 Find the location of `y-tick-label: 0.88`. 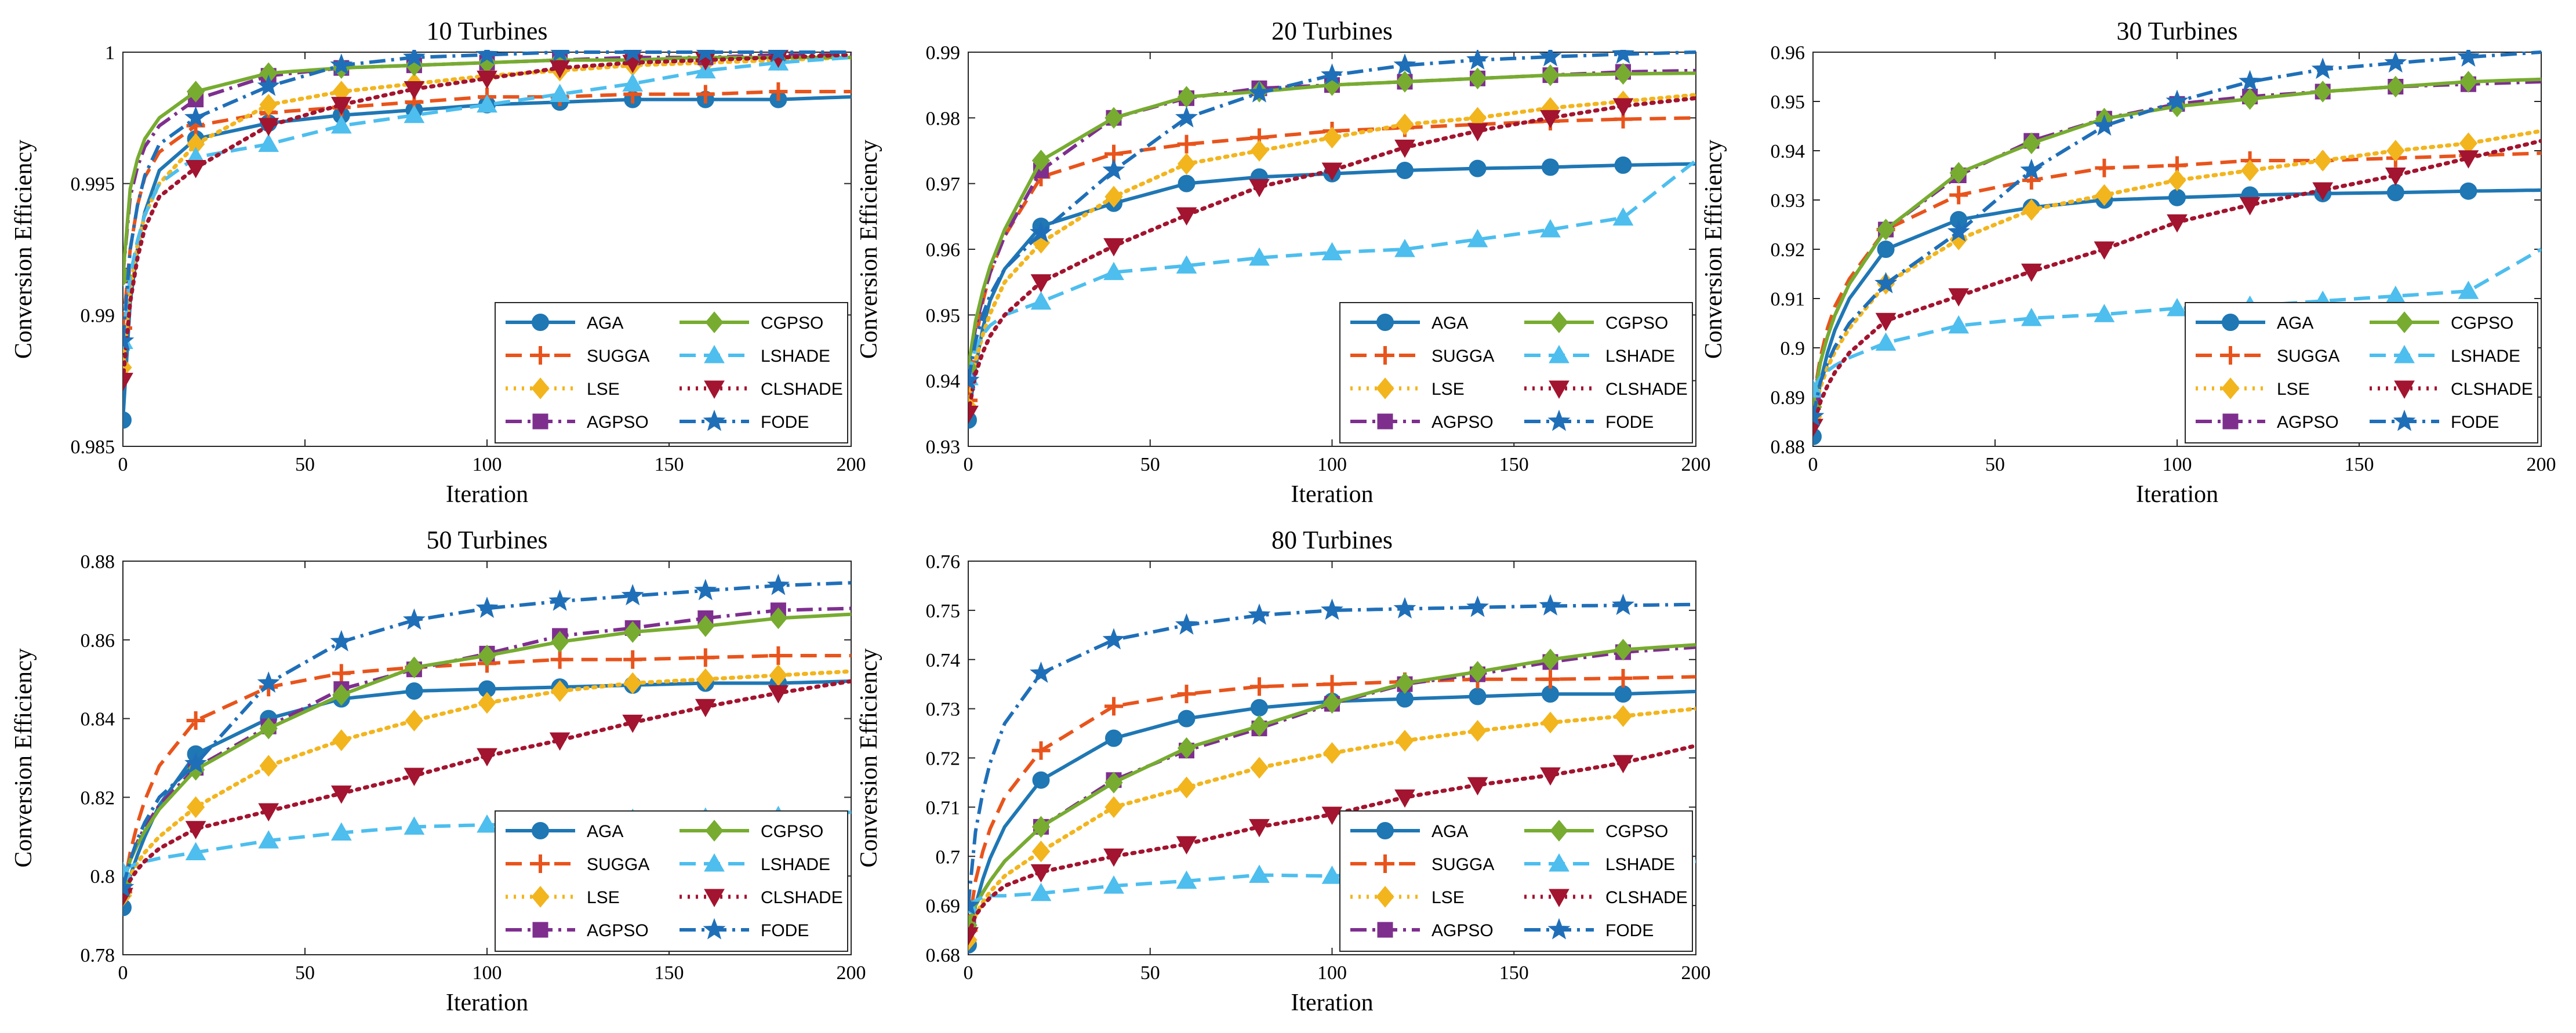

y-tick-label: 0.88 is located at coordinates (1788, 447).